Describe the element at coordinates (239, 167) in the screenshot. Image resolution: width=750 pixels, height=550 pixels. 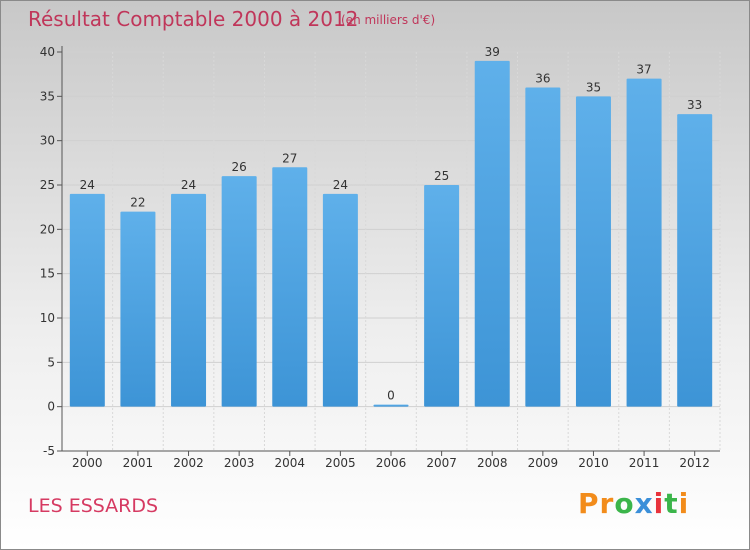
I see `data-label-2003: 26` at that location.